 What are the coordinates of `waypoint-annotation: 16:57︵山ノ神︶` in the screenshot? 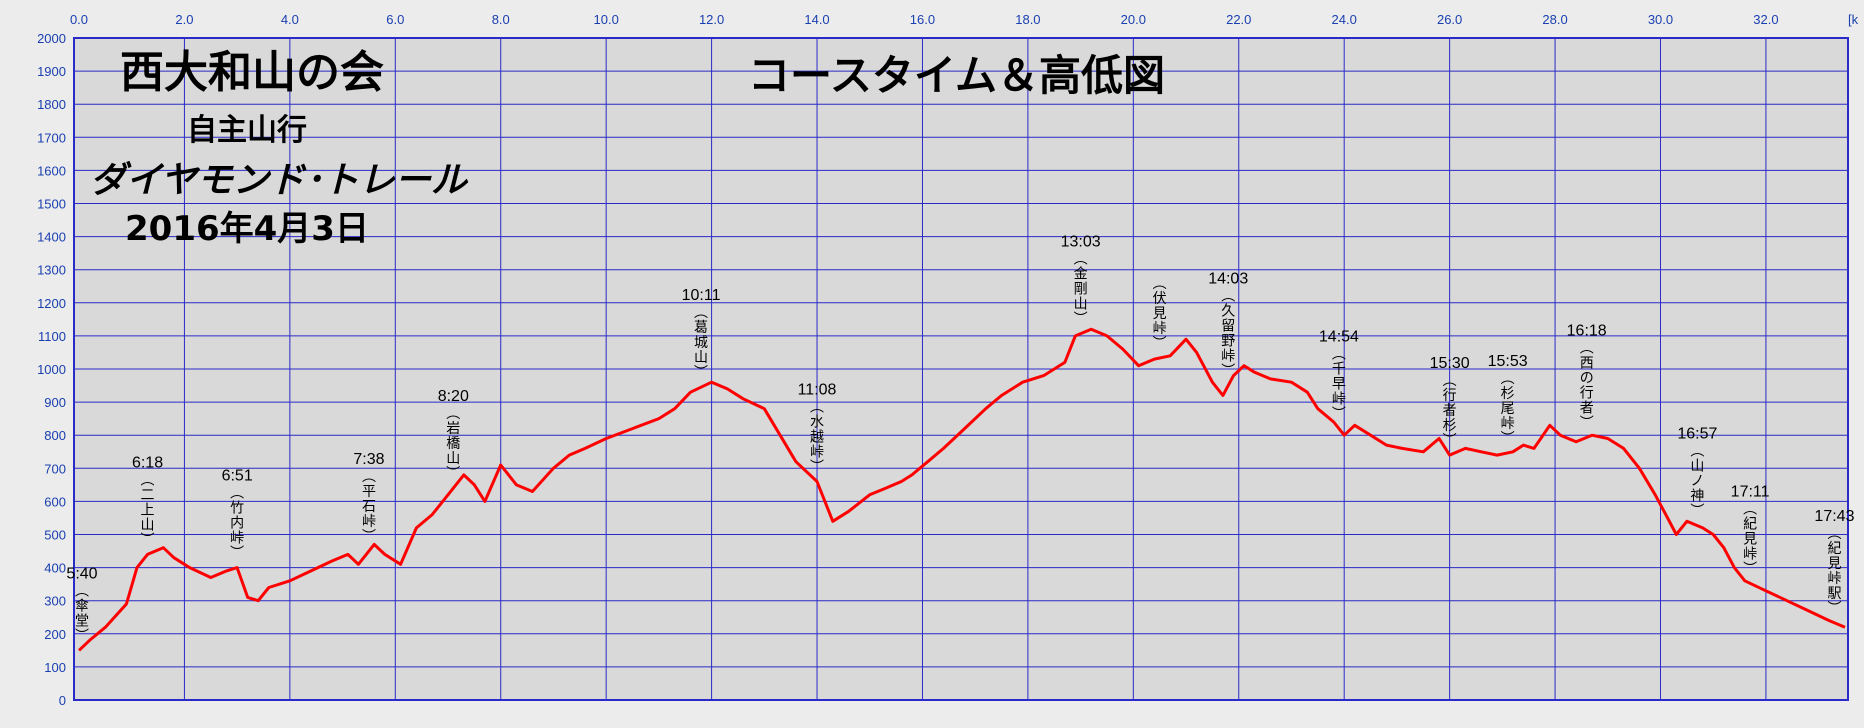 It's located at (1697, 473).